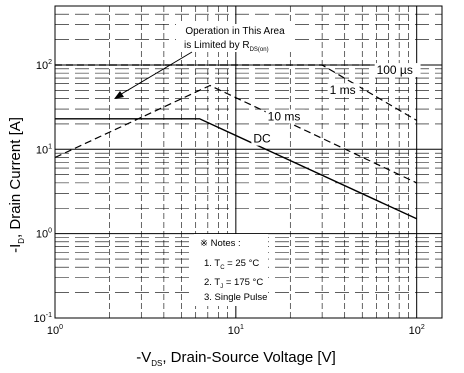  I want to click on x-tick-label: 10², so click(417, 330).